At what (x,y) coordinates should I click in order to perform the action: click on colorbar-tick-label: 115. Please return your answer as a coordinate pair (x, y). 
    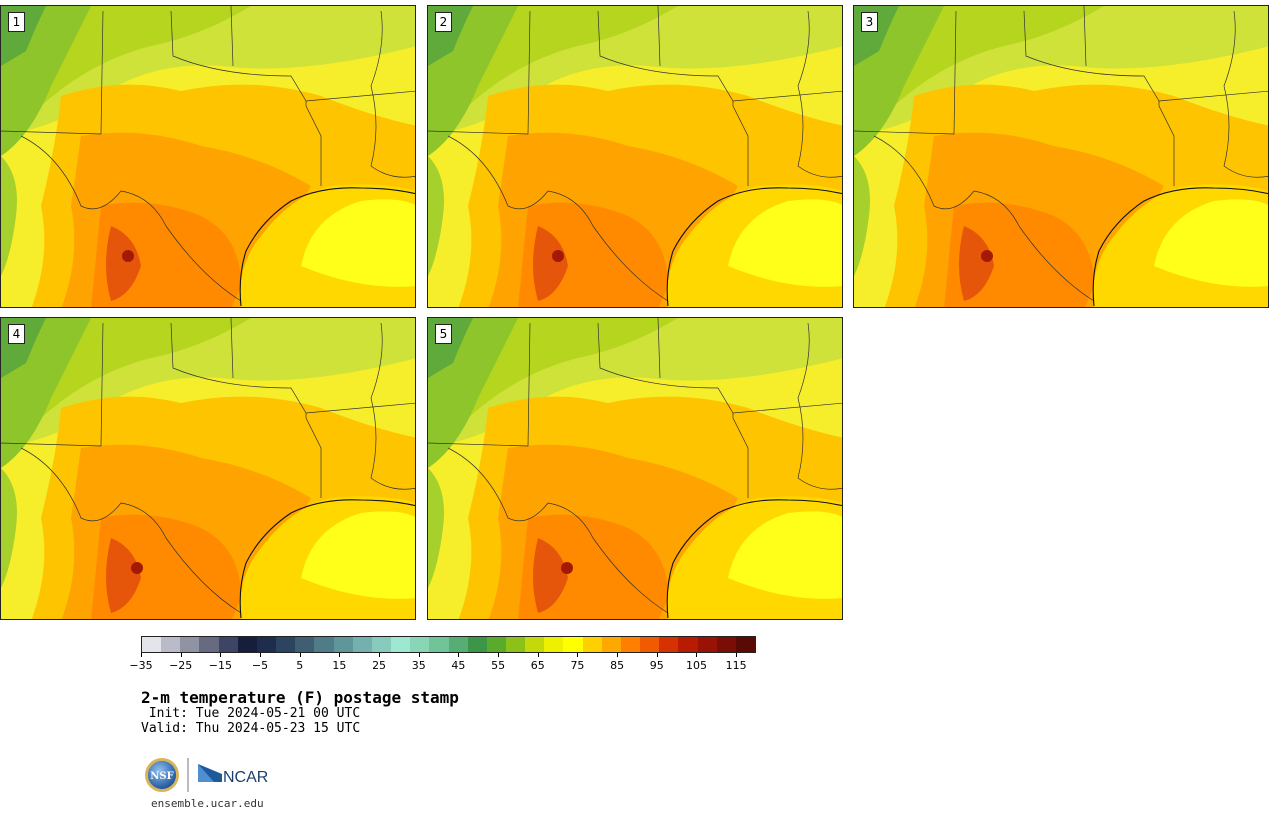
    Looking at the image, I should click on (736, 665).